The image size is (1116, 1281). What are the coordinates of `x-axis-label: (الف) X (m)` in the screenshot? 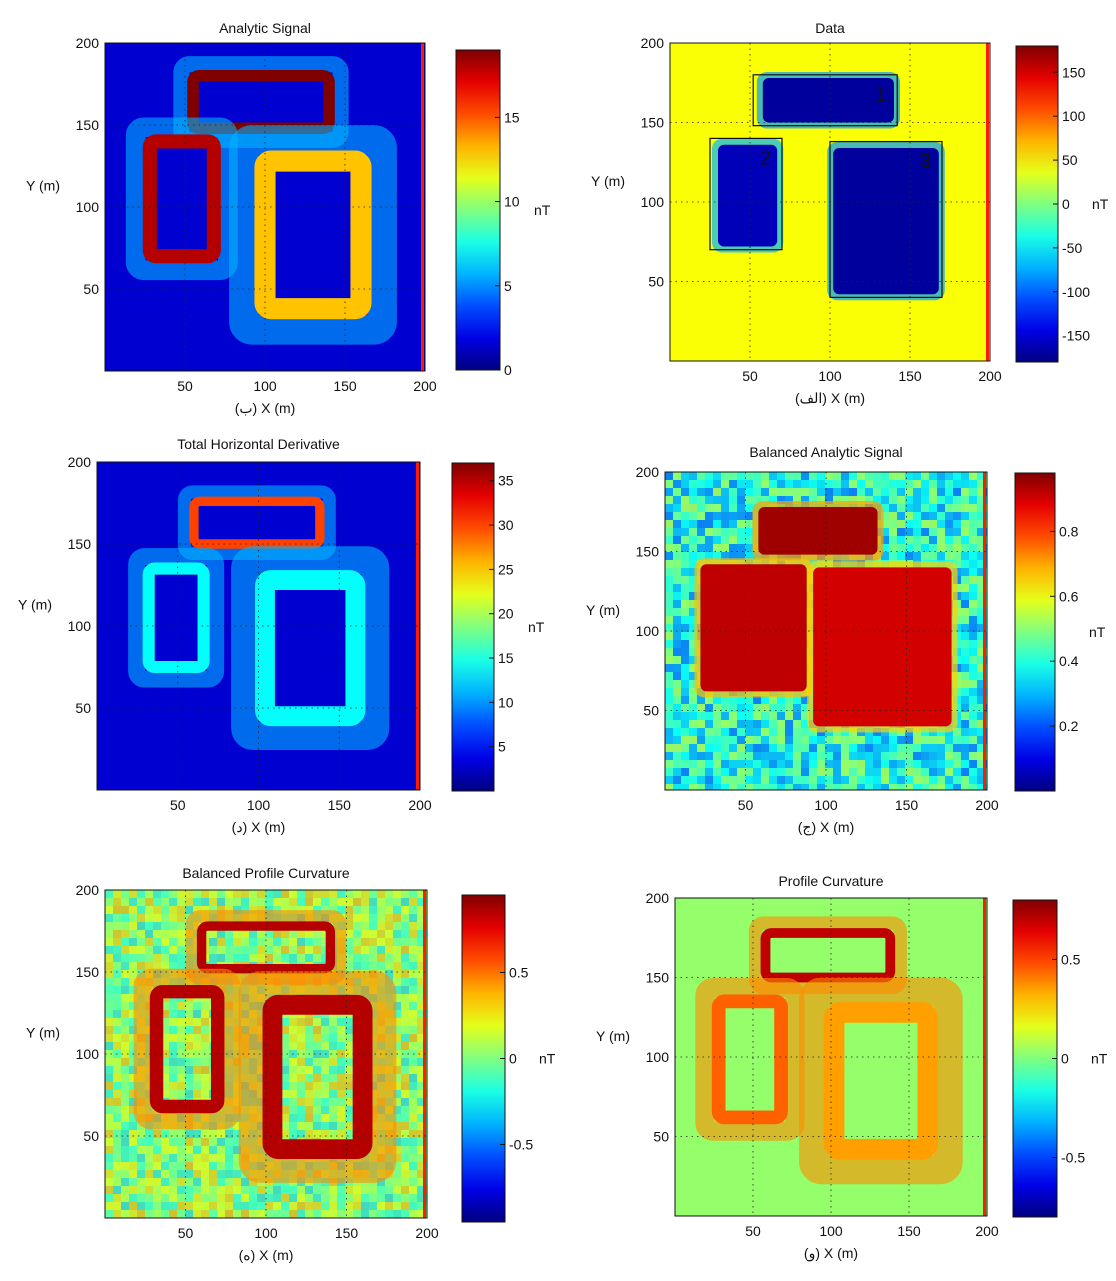 It's located at (830, 398).